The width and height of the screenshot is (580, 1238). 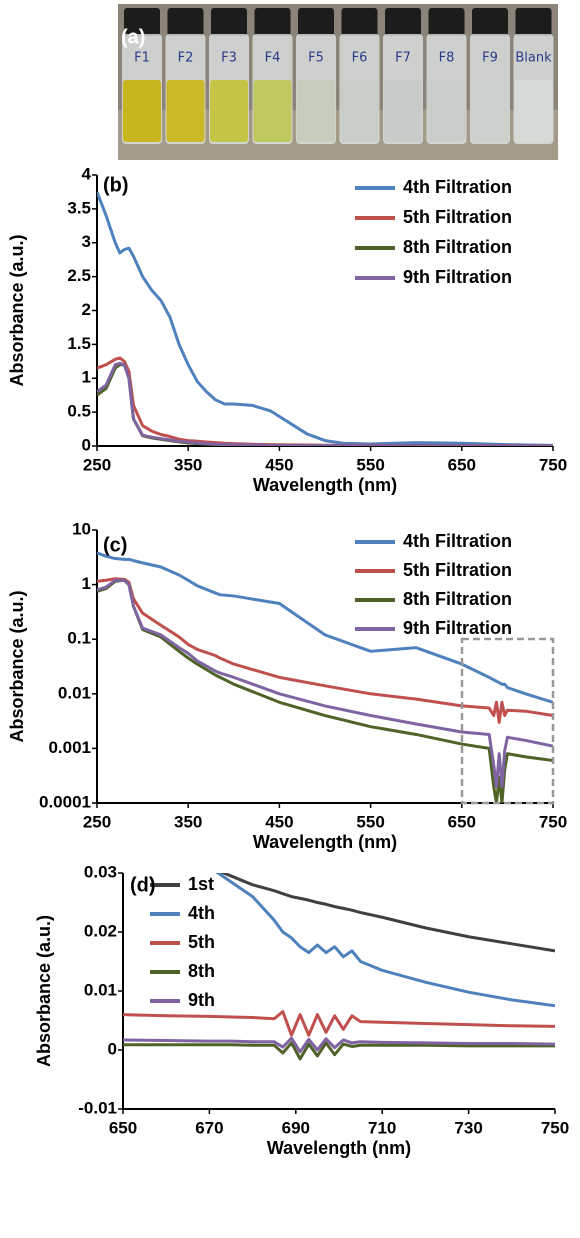 What do you see at coordinates (81, 528) in the screenshot?
I see `y-tick-label: 10` at bounding box center [81, 528].